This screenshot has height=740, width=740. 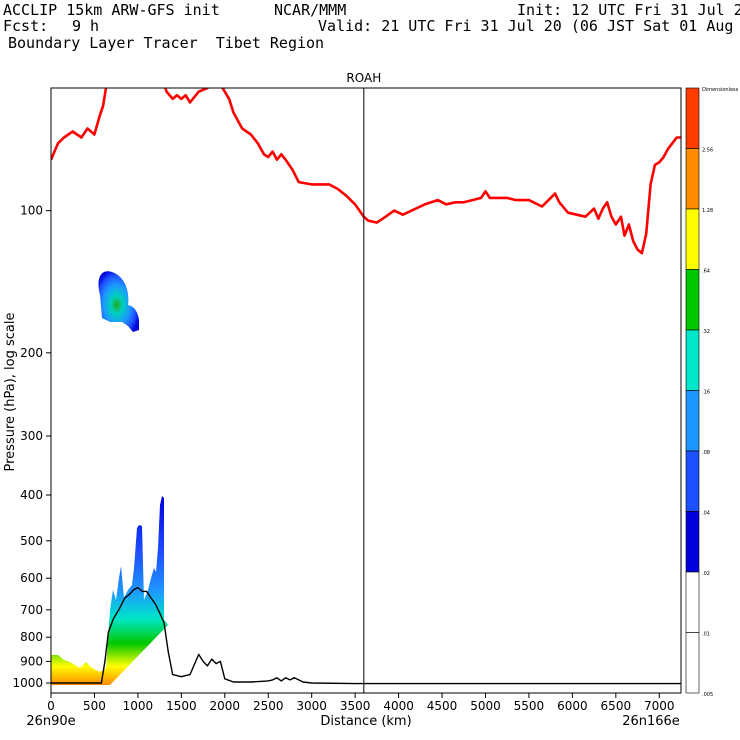 What do you see at coordinates (706, 393) in the screenshot?
I see `colorbar-label: .16` at bounding box center [706, 393].